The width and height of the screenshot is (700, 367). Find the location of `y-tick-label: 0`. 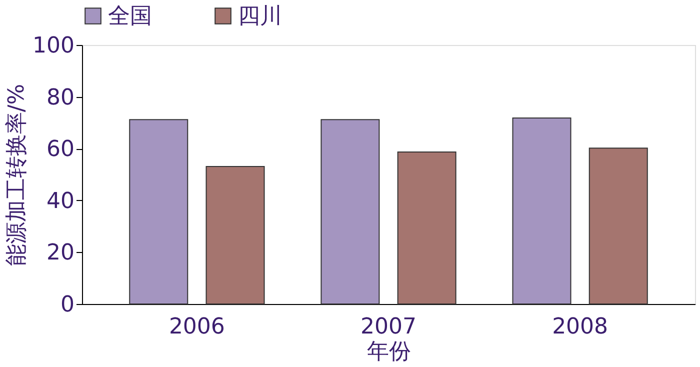

y-tick-label: 0 is located at coordinates (67, 305).